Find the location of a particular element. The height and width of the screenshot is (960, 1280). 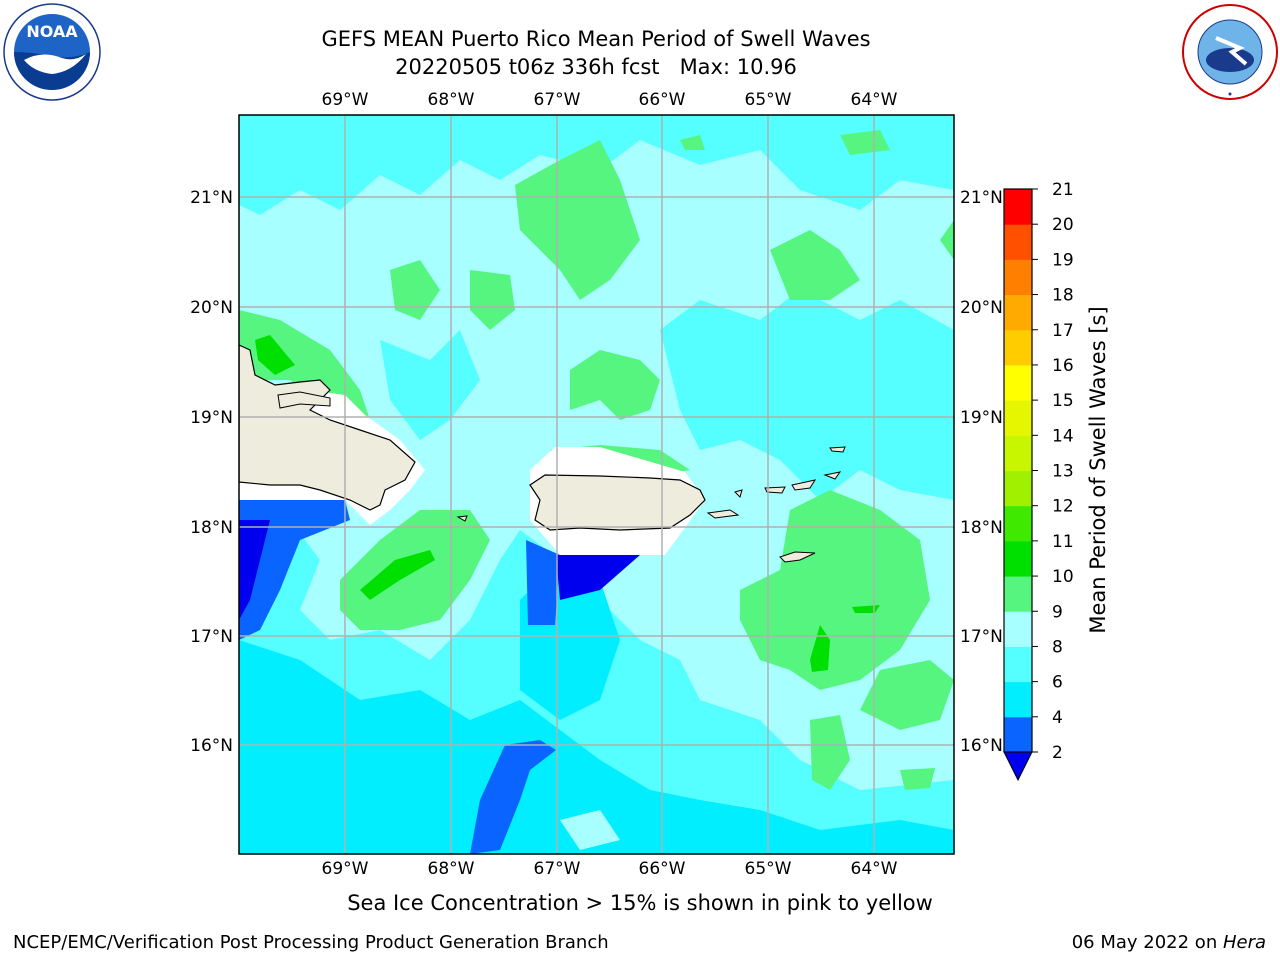

colorbar-tick-label: 15 is located at coordinates (1063, 401).